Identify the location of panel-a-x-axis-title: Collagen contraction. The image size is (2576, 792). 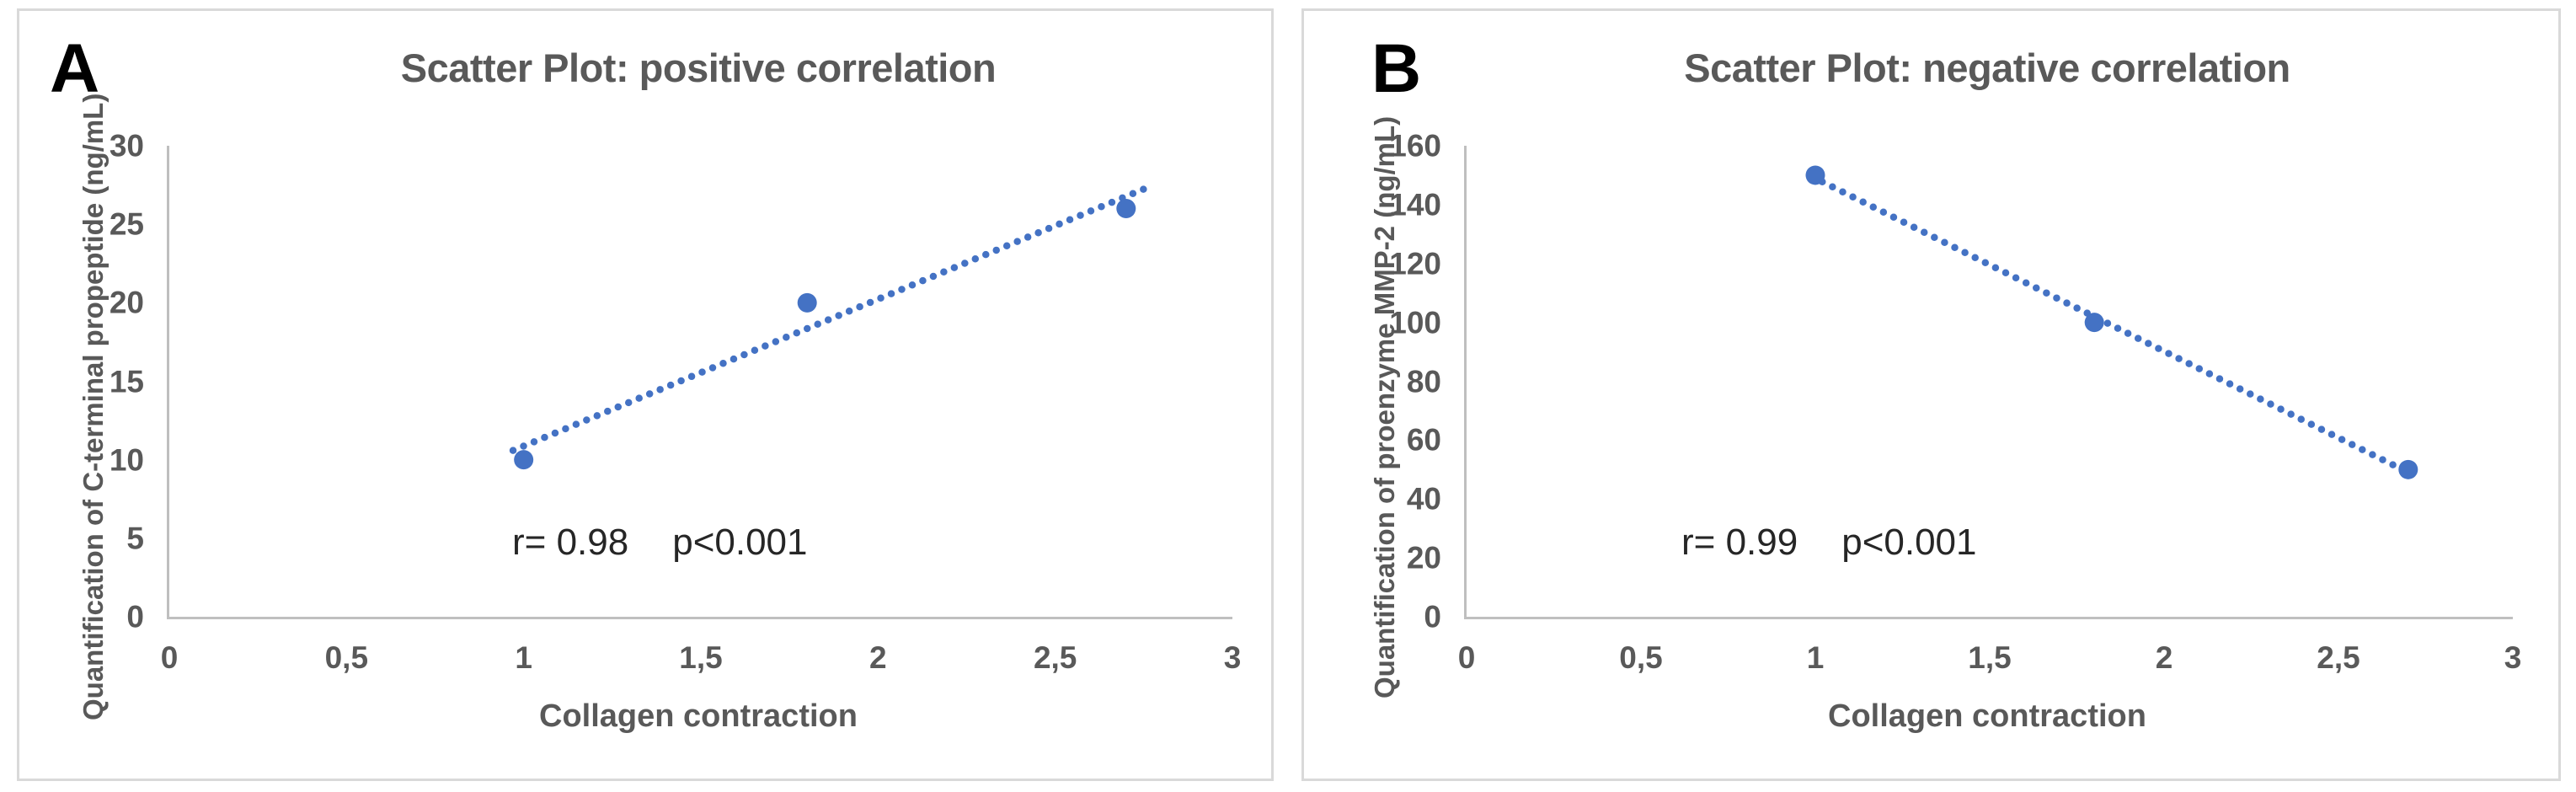
(698, 716).